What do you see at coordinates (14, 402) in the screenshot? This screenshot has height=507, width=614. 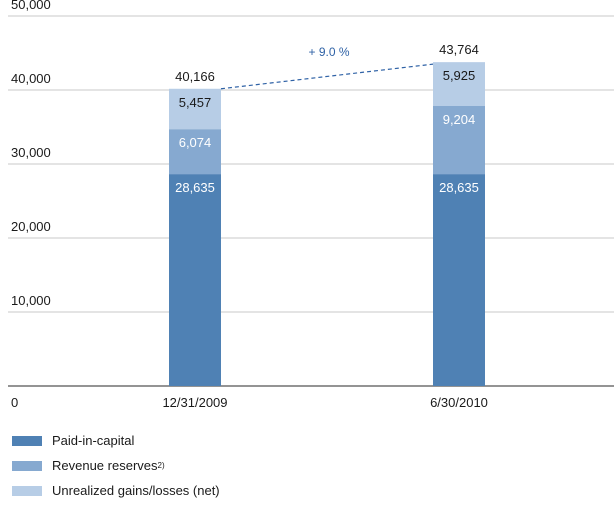 I see `y-tick-label: 0` at bounding box center [14, 402].